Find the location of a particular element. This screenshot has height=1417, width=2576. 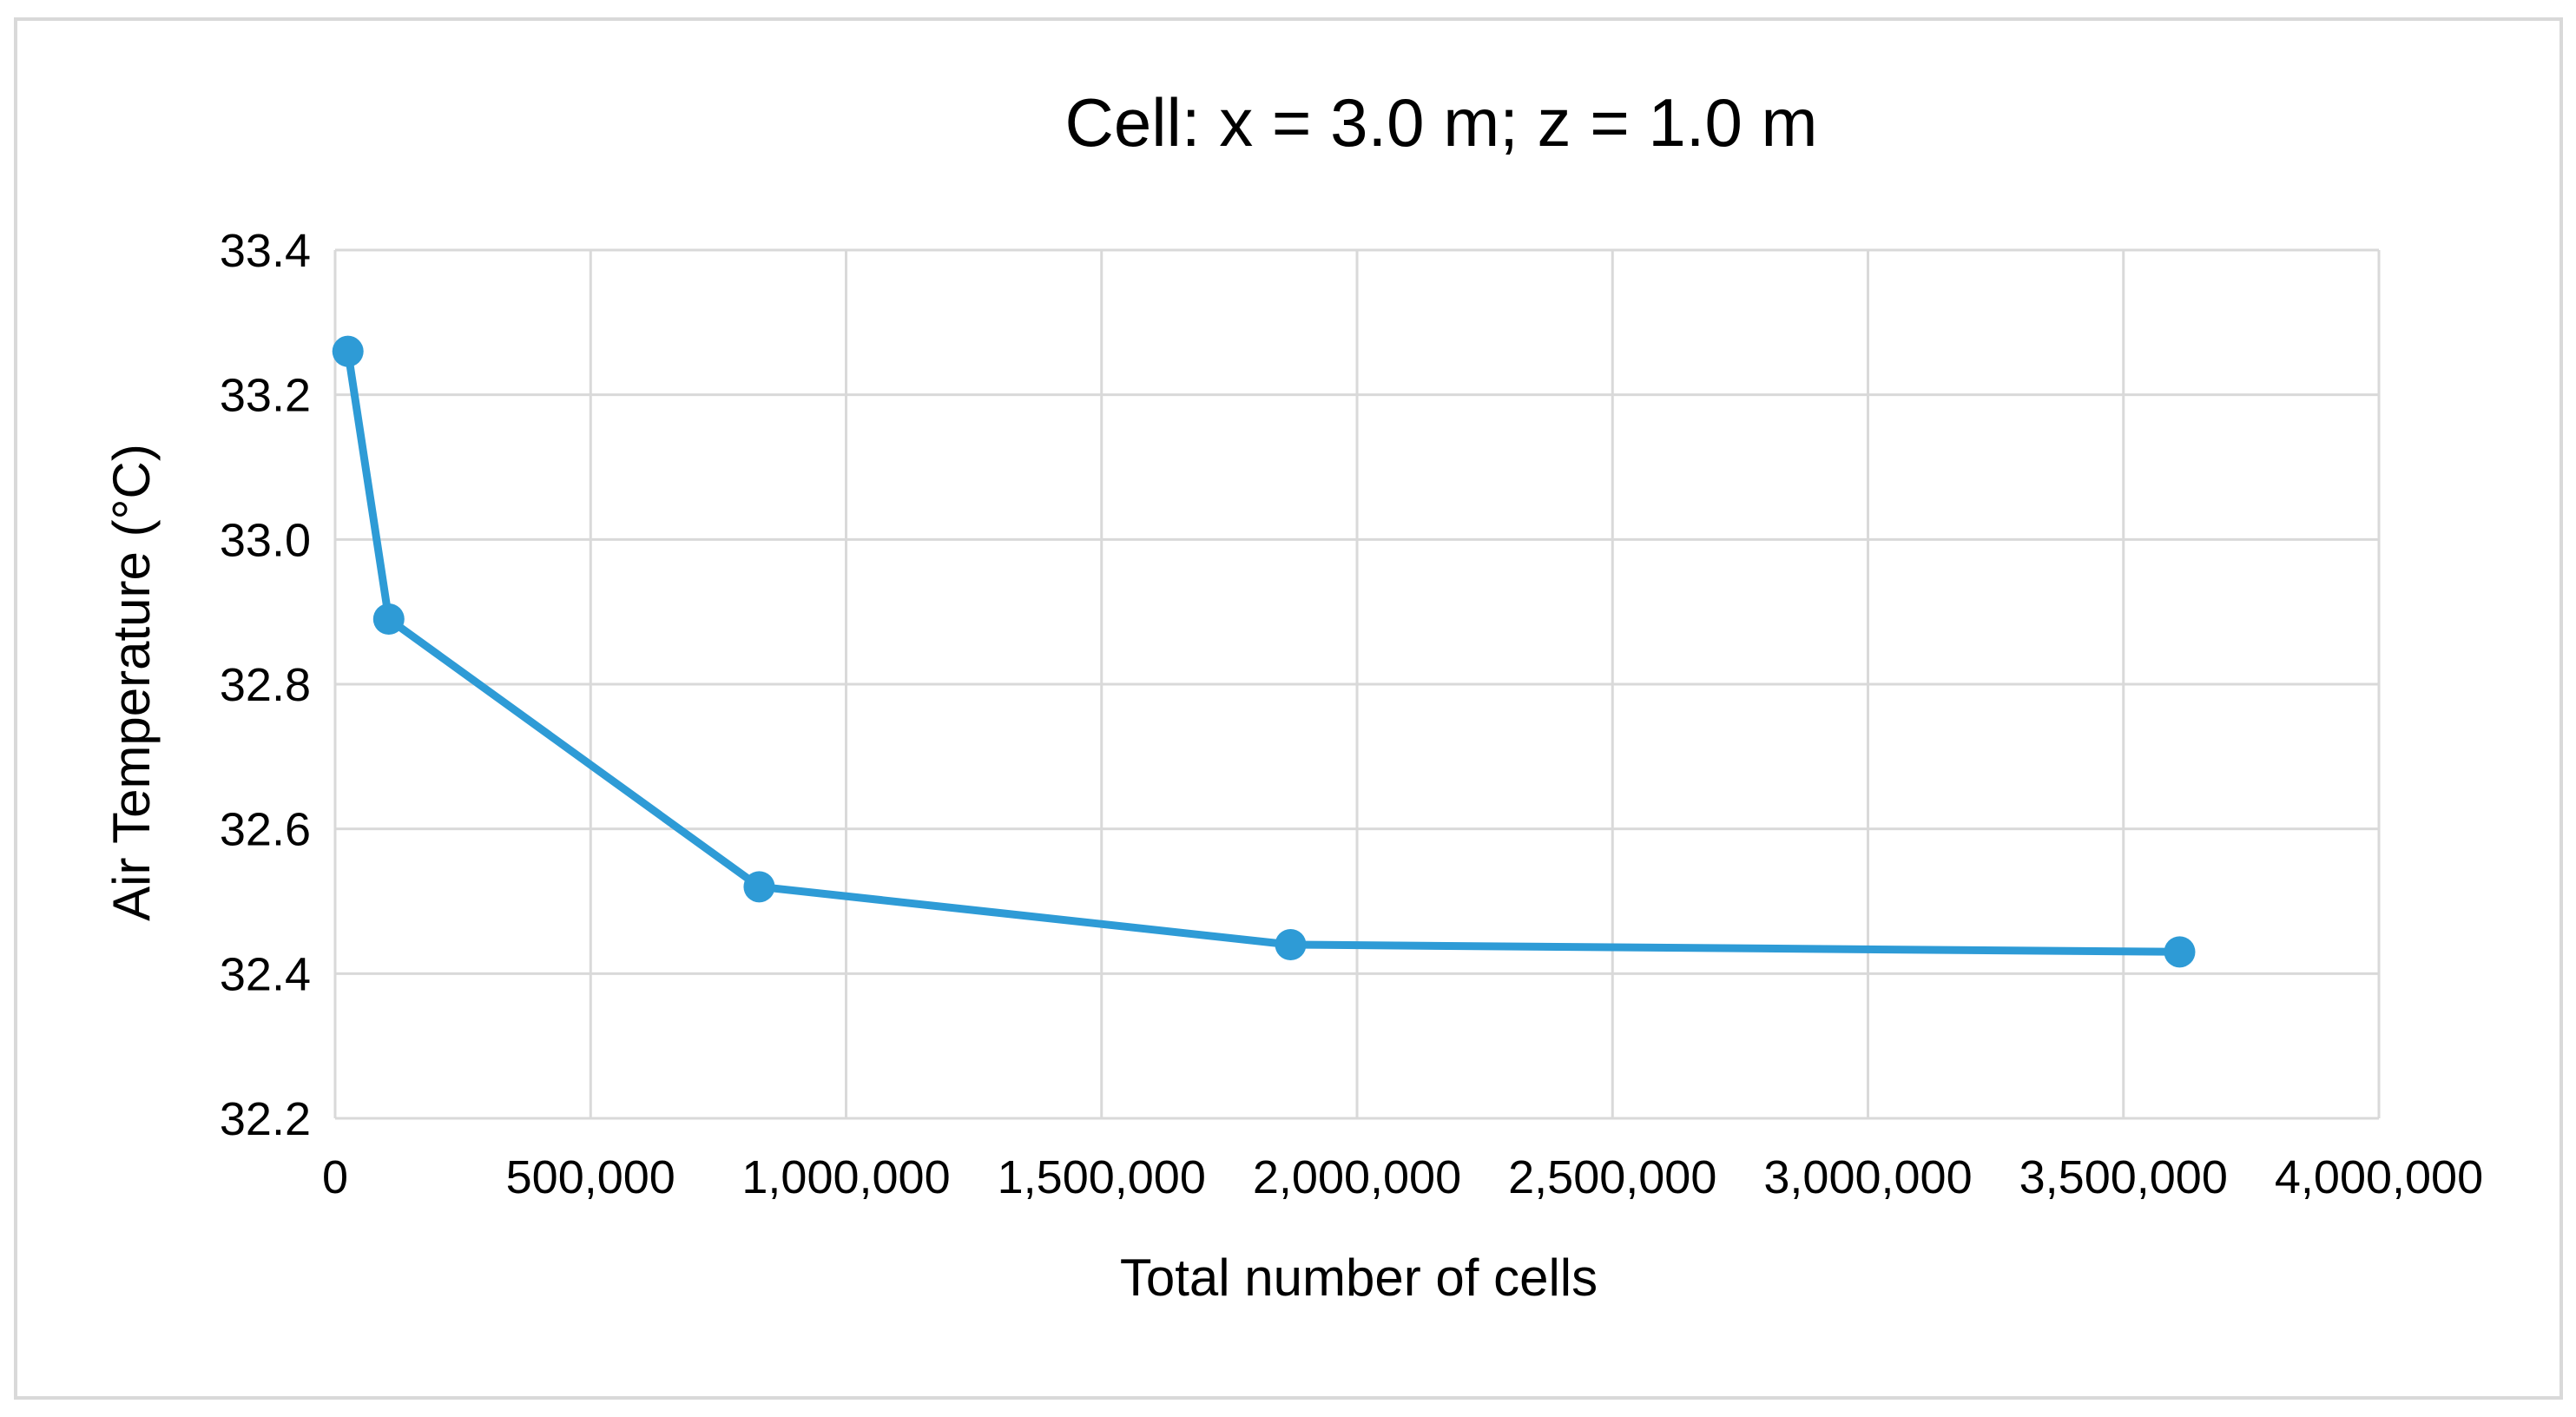

chart-title: Cell: x = 3.0 m; z = 1.0 m is located at coordinates (1441, 123).